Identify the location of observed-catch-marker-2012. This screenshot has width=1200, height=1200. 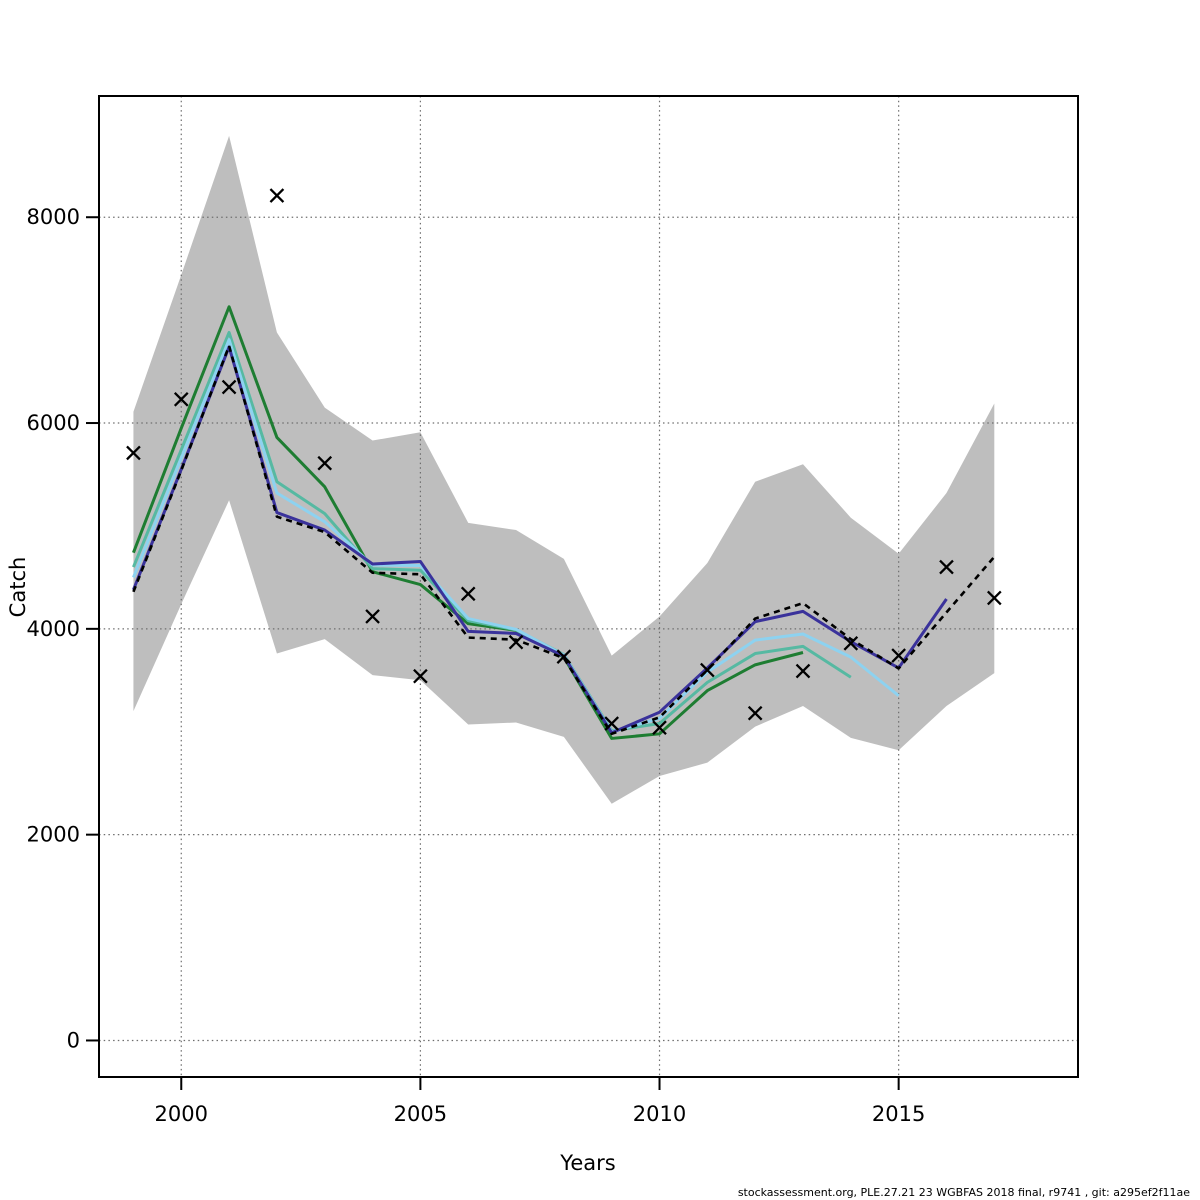
(755, 713).